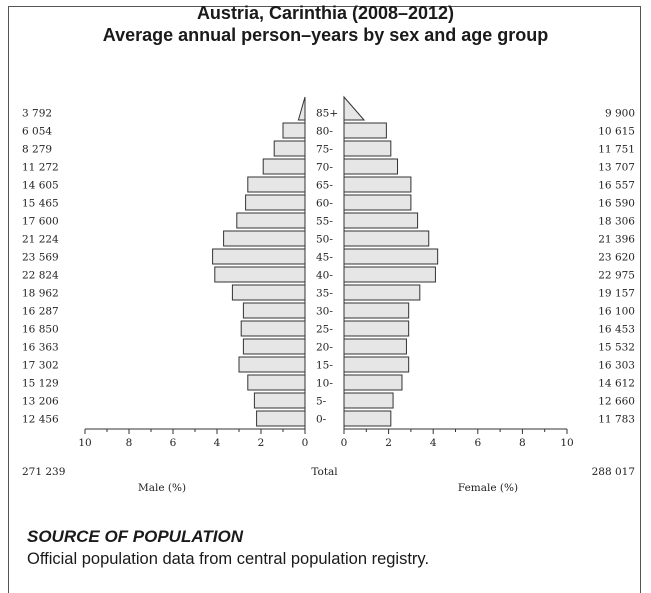 The height and width of the screenshot is (593, 651). I want to click on female-x-tick-label: 8, so click(522, 443).